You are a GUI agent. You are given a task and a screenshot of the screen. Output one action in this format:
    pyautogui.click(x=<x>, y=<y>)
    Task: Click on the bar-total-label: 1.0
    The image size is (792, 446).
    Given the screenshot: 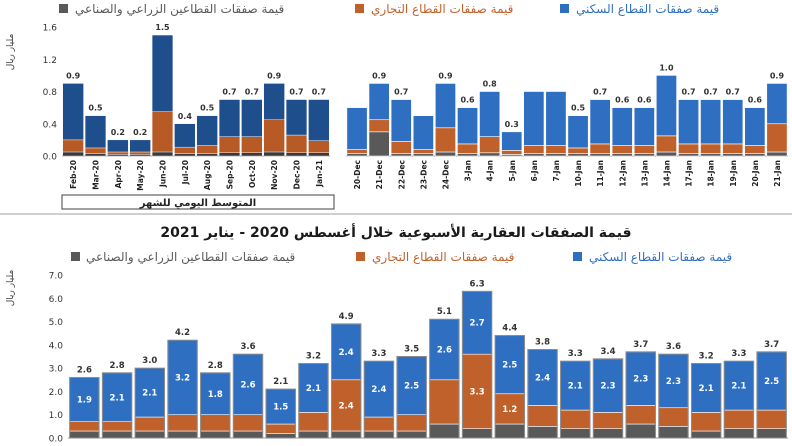 What is the action you would take?
    pyautogui.click(x=666, y=67)
    